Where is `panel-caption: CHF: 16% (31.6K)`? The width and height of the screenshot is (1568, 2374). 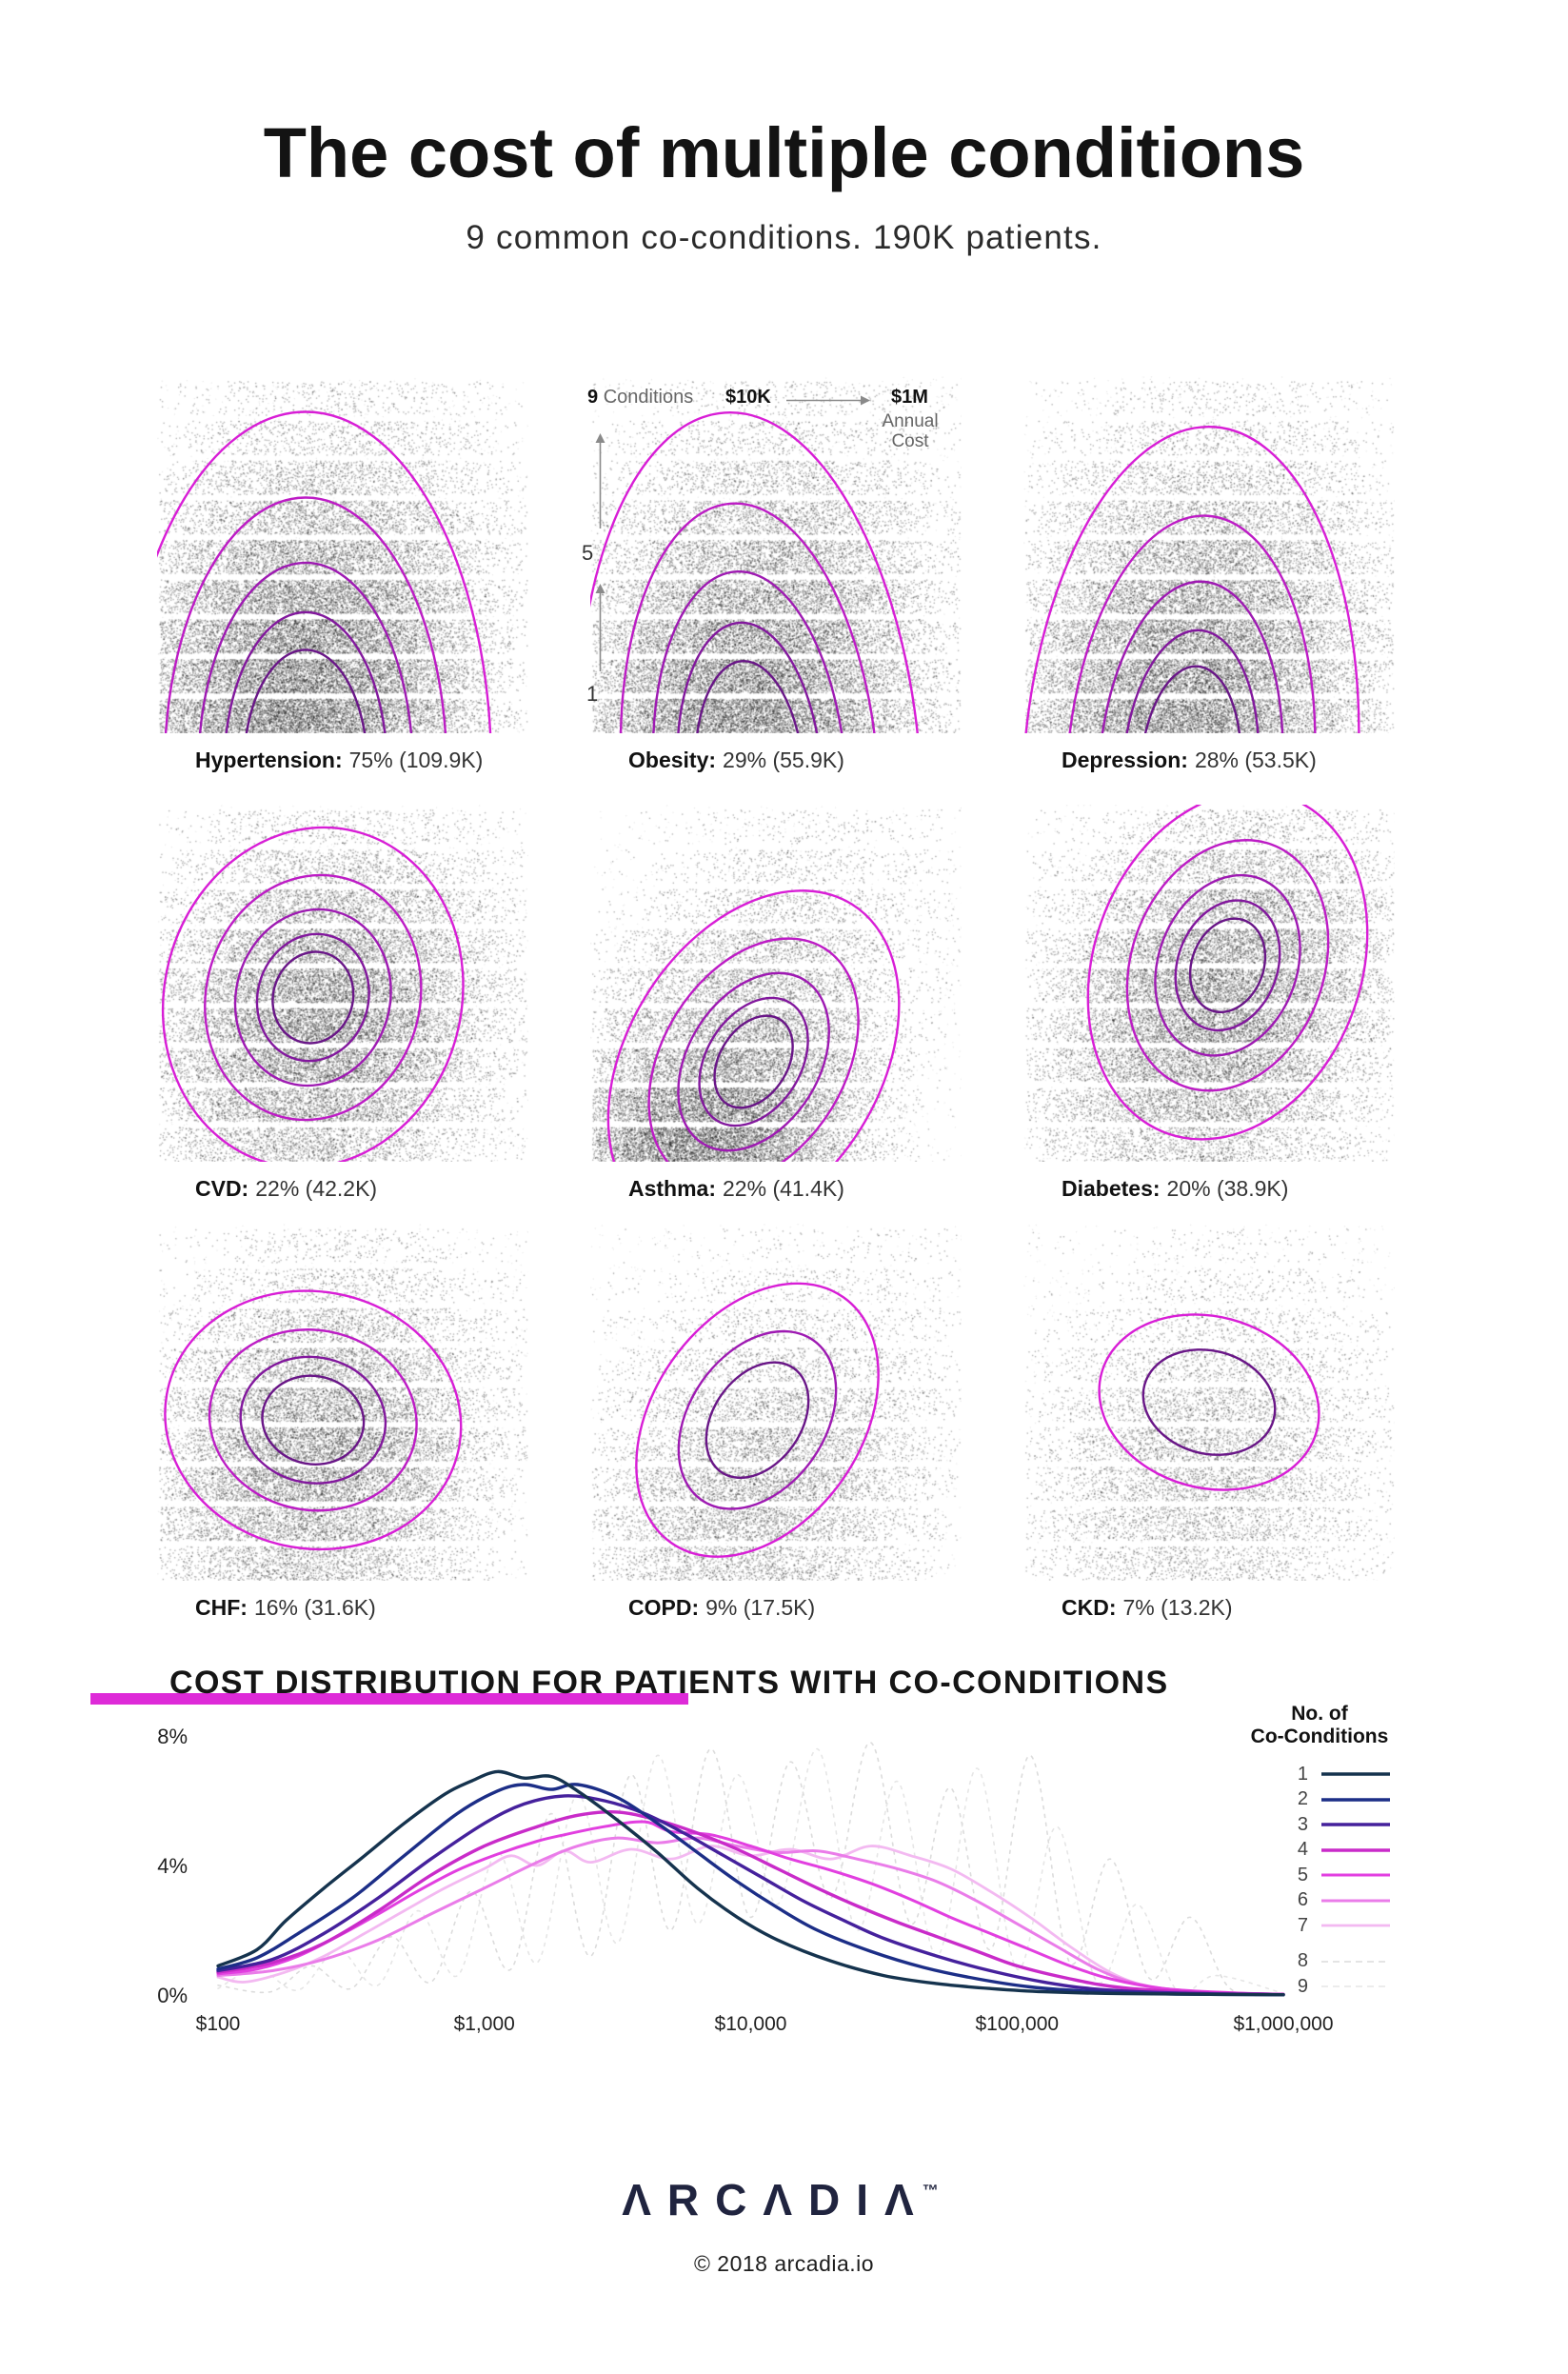
panel-caption: CHF: 16% (31.6K) is located at coordinates (286, 1608).